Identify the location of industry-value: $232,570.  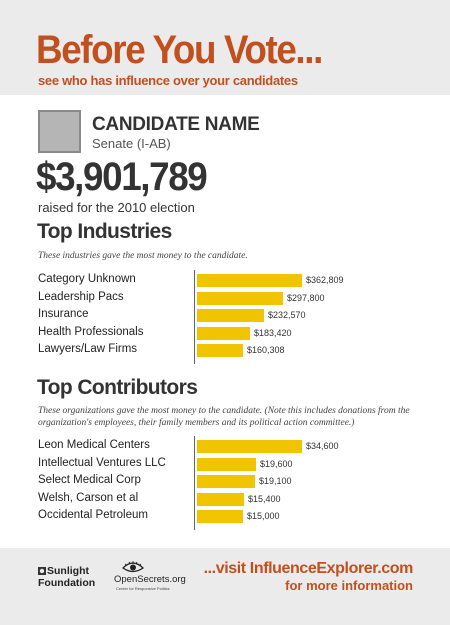
(287, 315).